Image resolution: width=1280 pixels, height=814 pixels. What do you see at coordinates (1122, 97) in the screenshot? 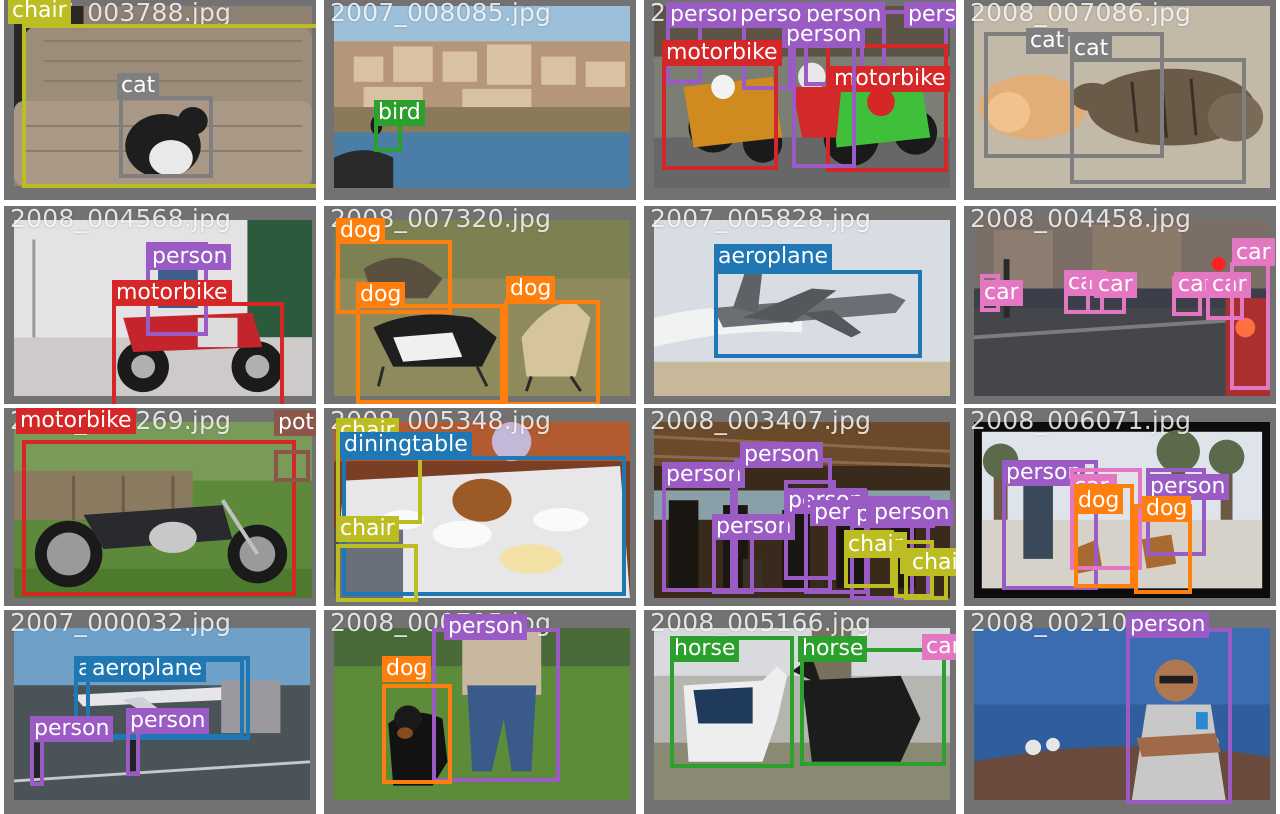
I see `kittens-icon` at bounding box center [1122, 97].